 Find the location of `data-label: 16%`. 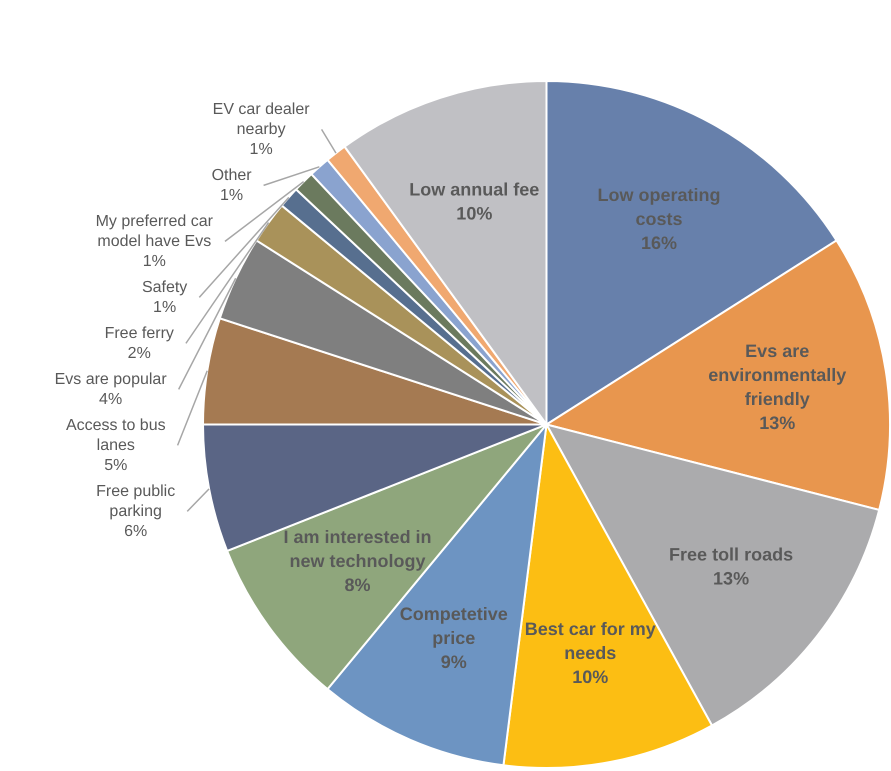

data-label: 16% is located at coordinates (659, 242).